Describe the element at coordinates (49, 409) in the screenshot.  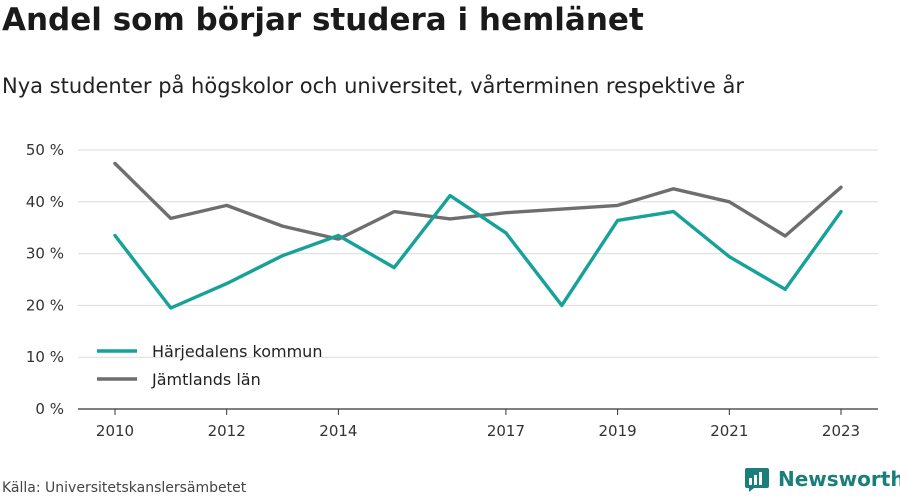
I see `y-tick-label: 0 %` at that location.